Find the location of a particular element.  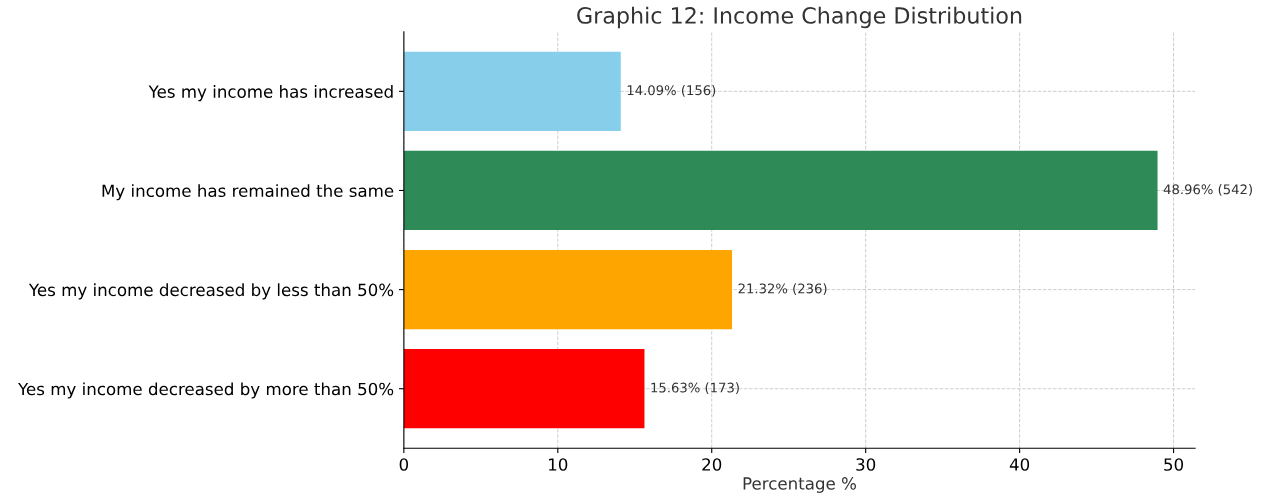

x-tick-label: 0 is located at coordinates (404, 464).